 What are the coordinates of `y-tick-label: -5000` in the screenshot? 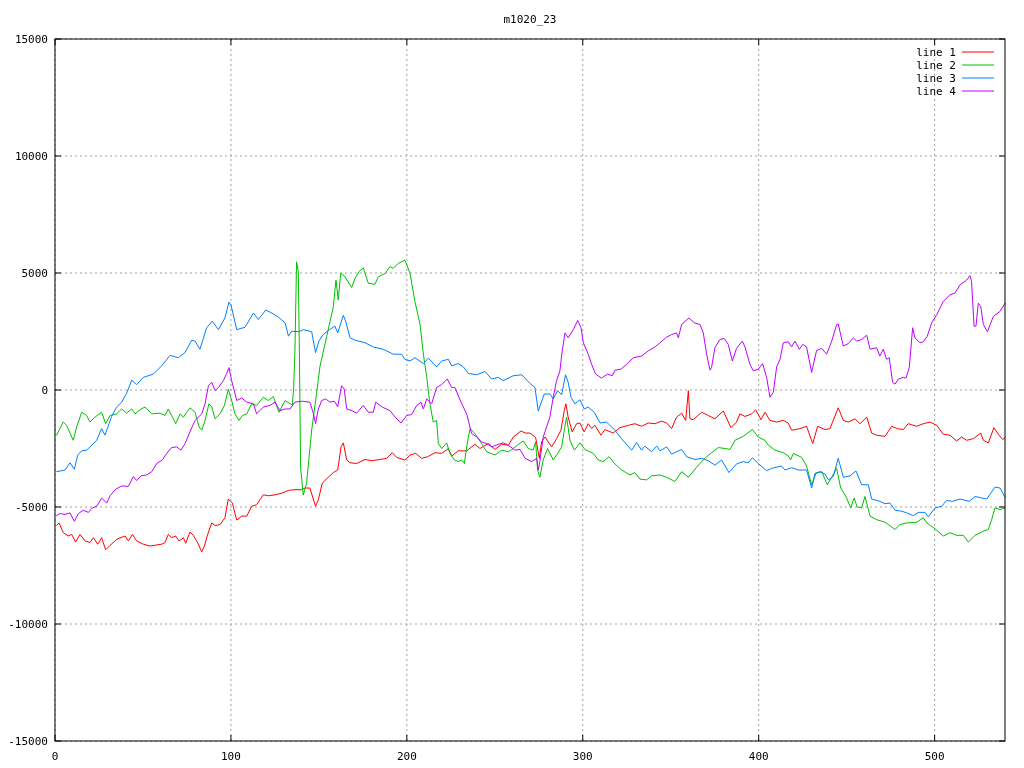 It's located at (31, 507).